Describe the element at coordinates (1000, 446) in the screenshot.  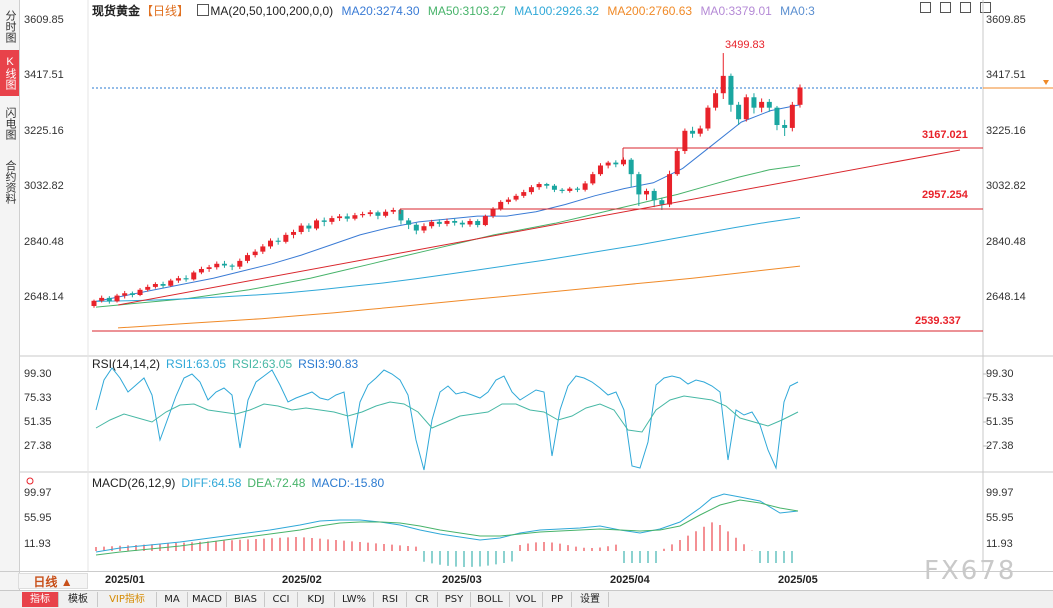
I see `rsi-tick-right: 27.38` at that location.